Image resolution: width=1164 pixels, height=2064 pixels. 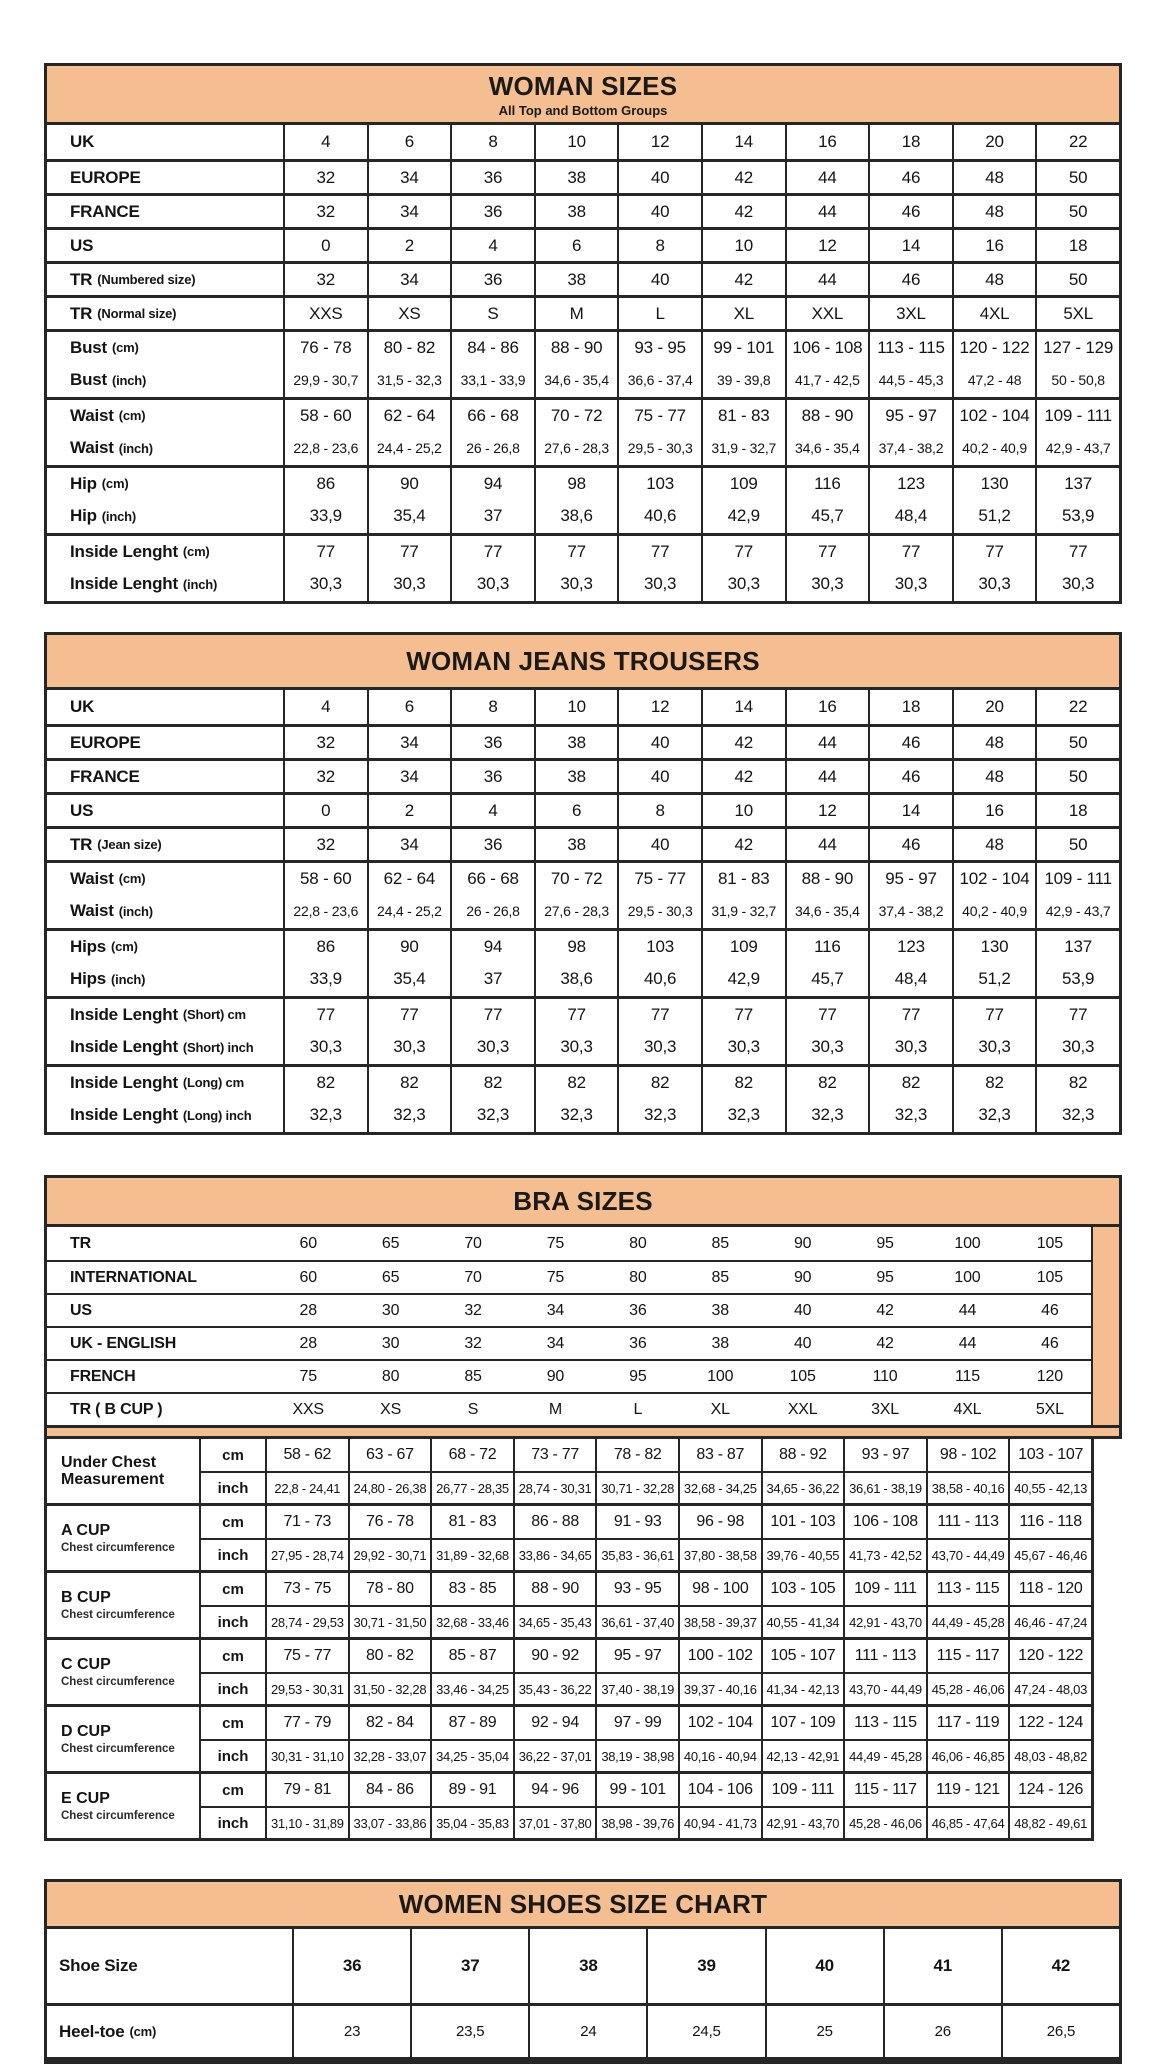 I want to click on size-value-cell: 77 - 79, so click(x=306, y=1723).